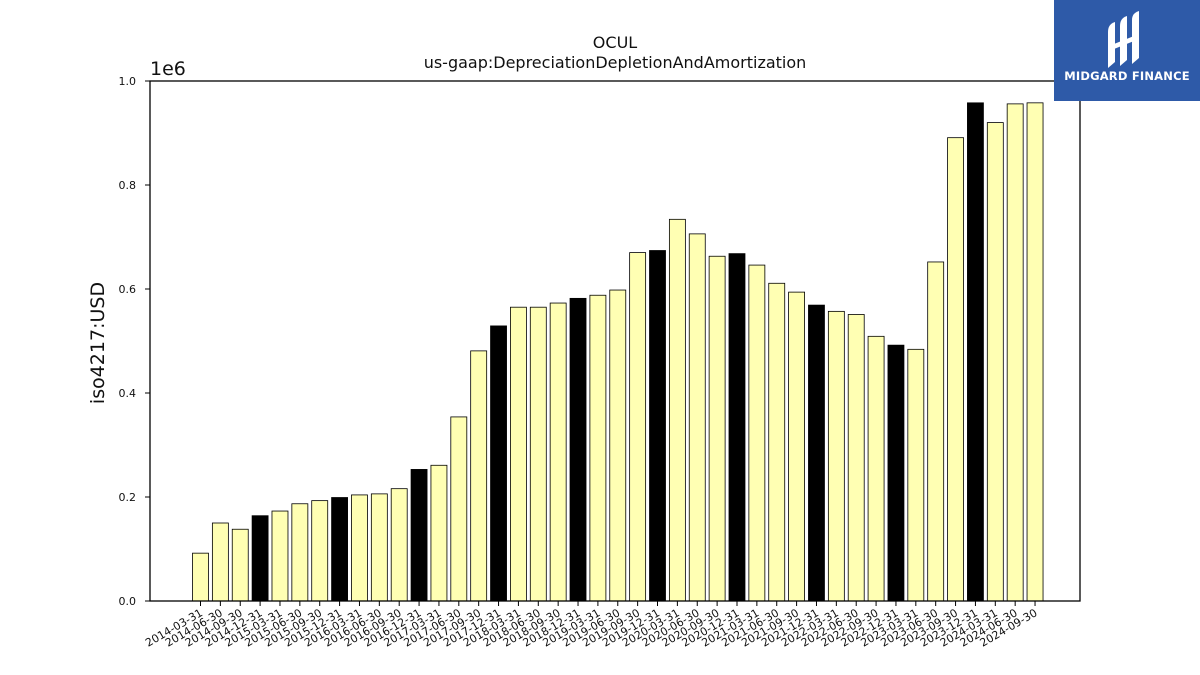  Describe the element at coordinates (128, 497) in the screenshot. I see `y-tick-label: 0.2` at that location.